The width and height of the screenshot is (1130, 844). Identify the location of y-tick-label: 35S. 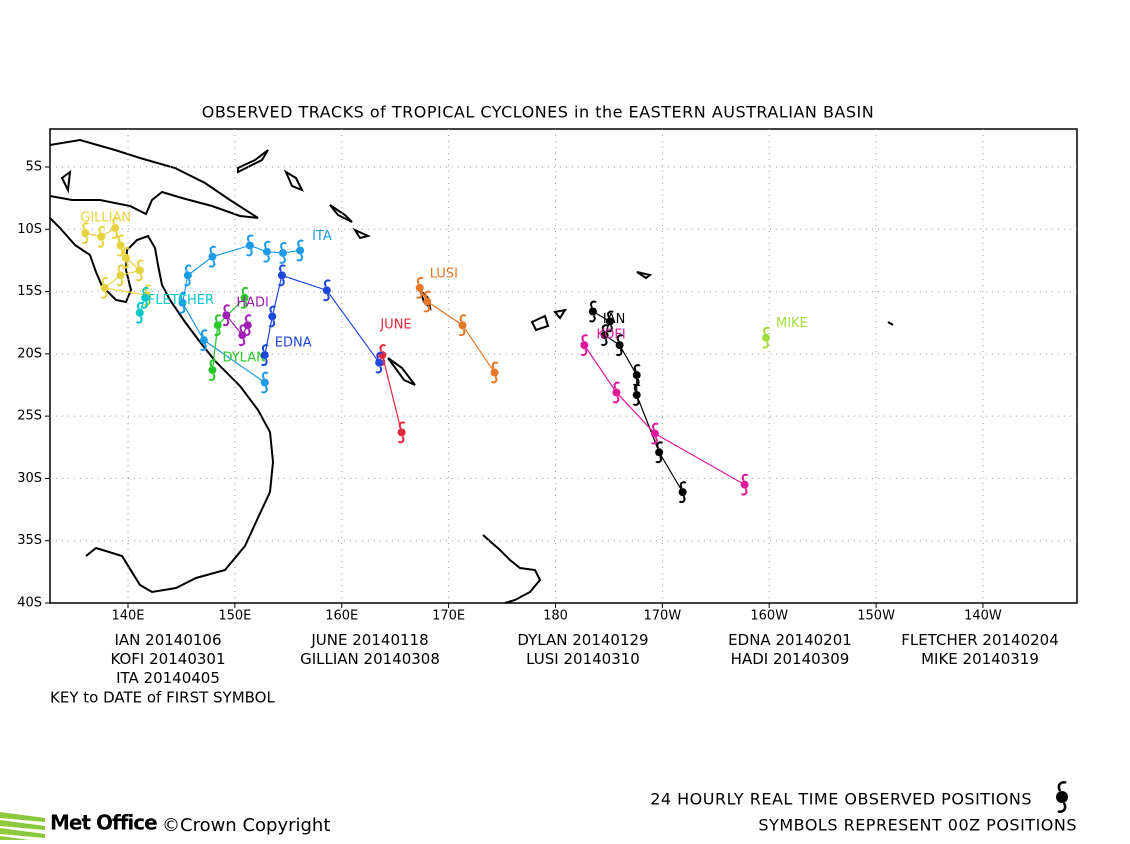
(29, 540).